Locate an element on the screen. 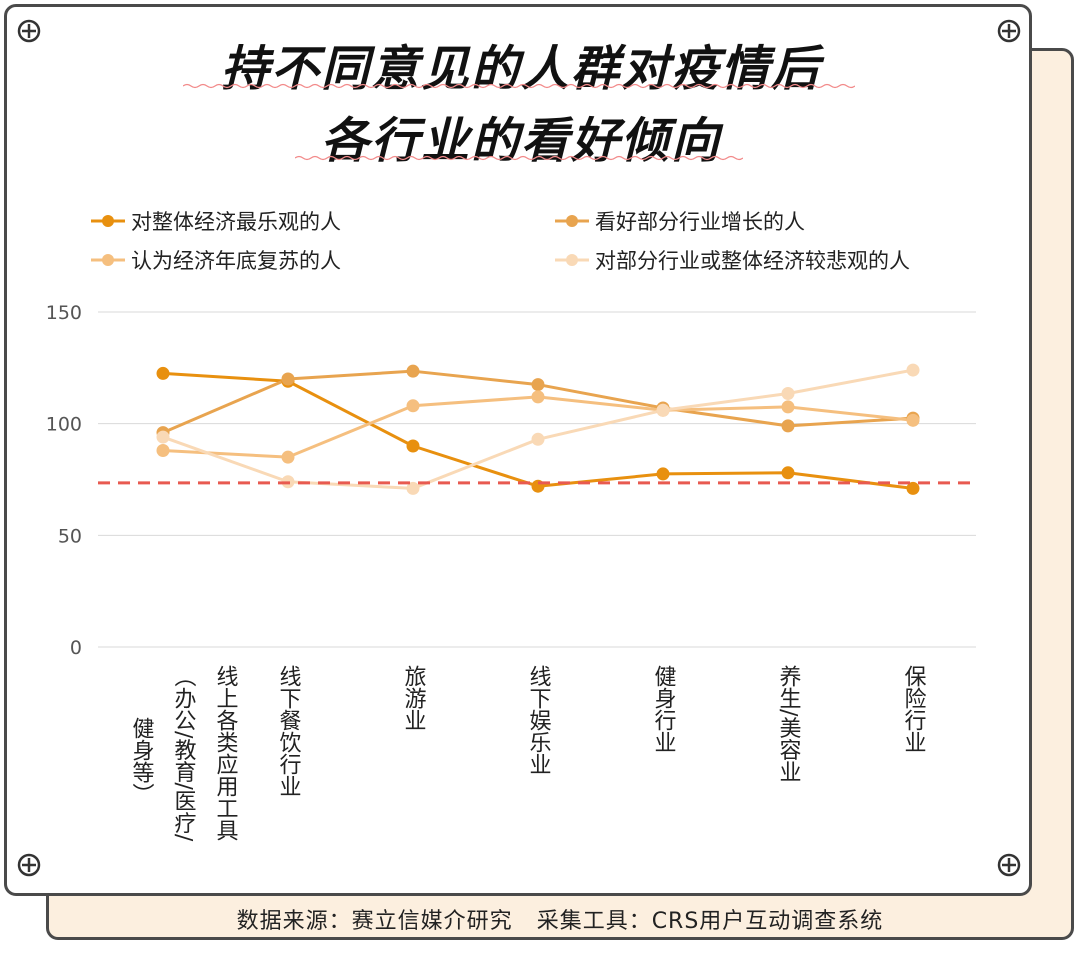 This screenshot has height=953, width=1080. x-category-label: 保险行业 is located at coordinates (914, 709).